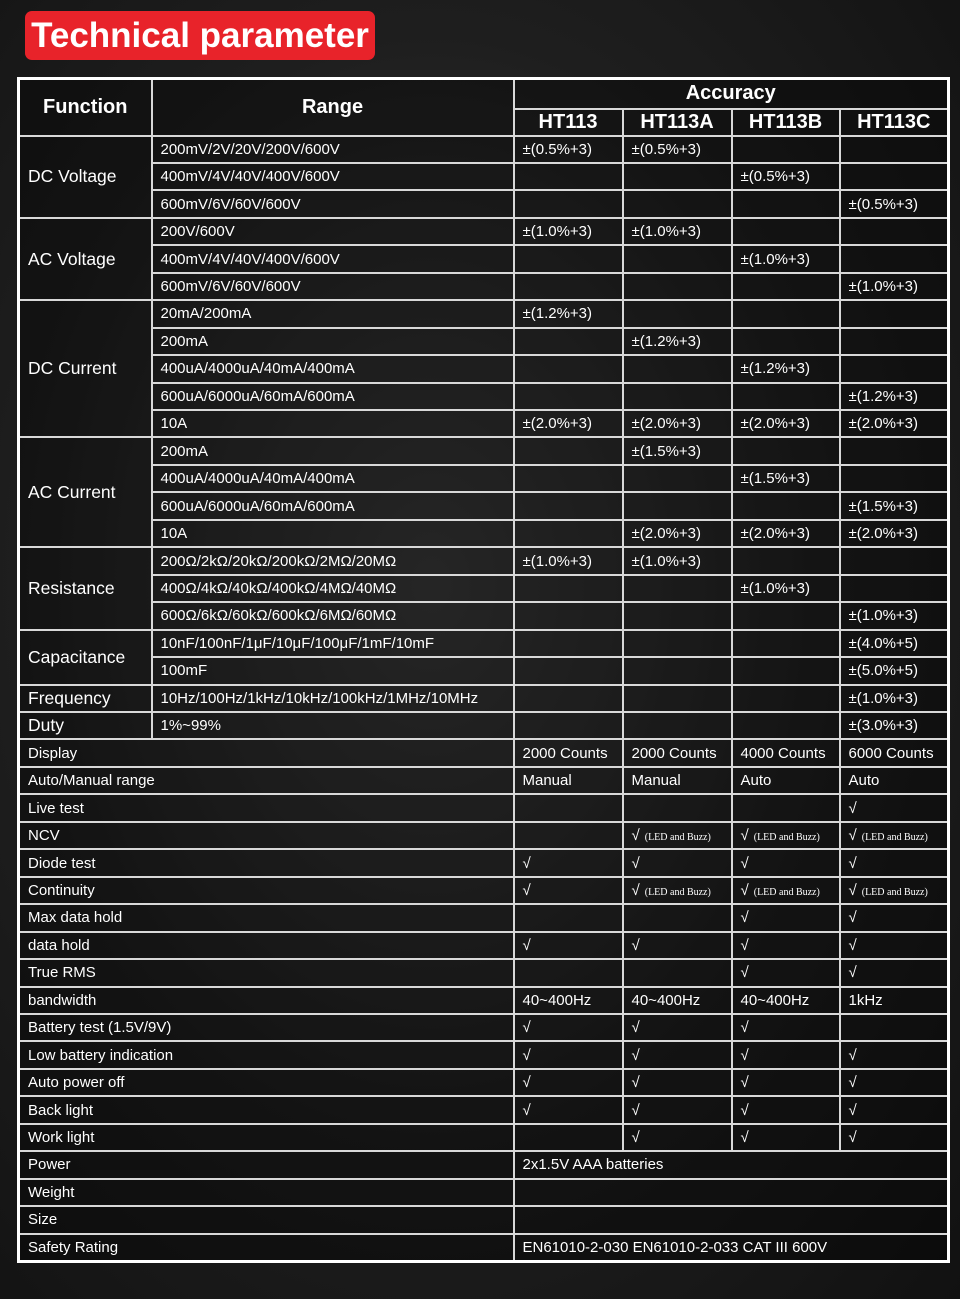 This screenshot has width=960, height=1299. What do you see at coordinates (266, 780) in the screenshot?
I see `feature-cell: Auto/Manual range` at bounding box center [266, 780].